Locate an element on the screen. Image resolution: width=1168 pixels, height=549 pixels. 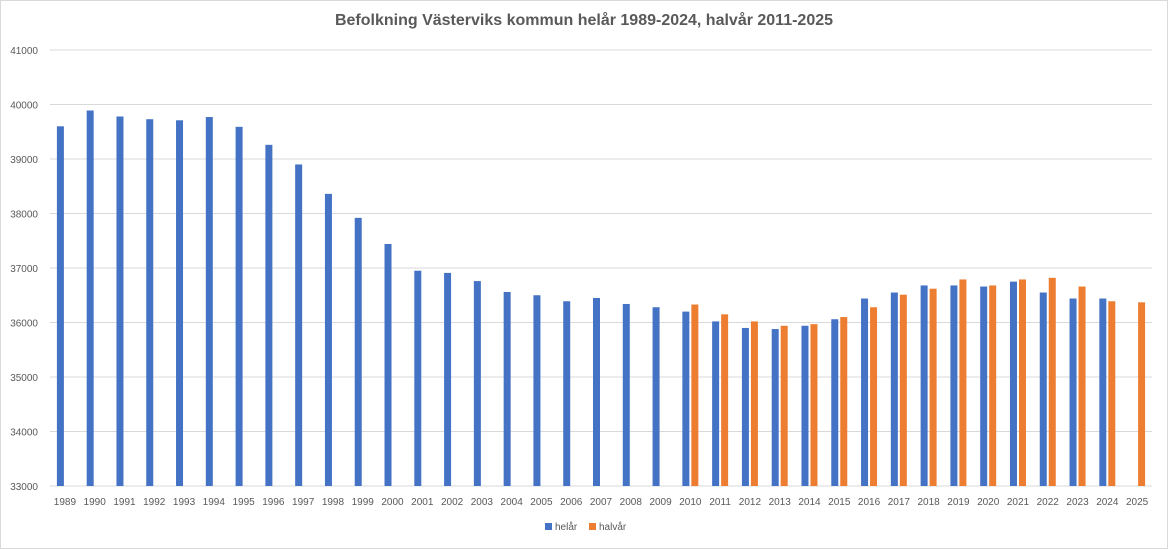
x-tick-label: 1998 is located at coordinates (333, 502).